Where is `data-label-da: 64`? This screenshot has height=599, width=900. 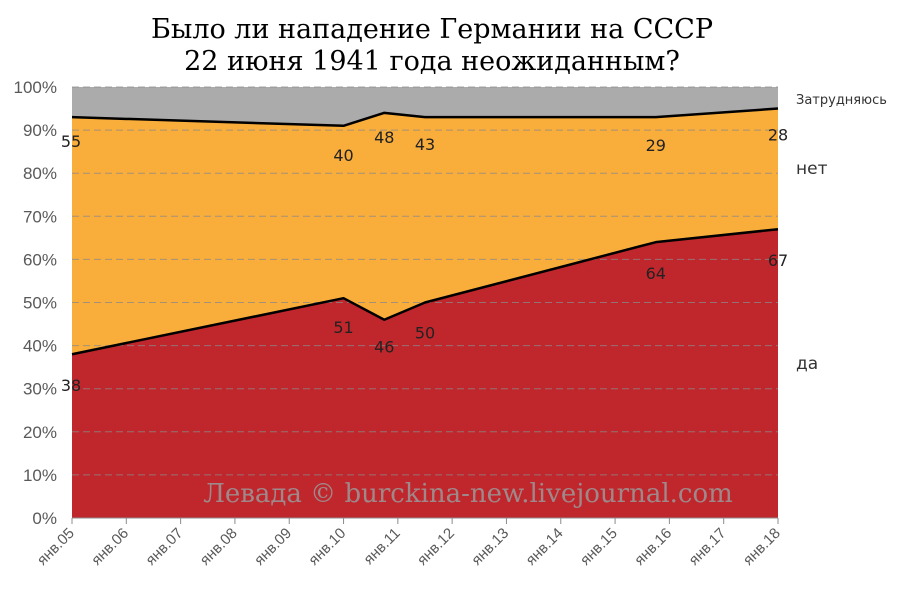
data-label-da: 64 is located at coordinates (656, 273).